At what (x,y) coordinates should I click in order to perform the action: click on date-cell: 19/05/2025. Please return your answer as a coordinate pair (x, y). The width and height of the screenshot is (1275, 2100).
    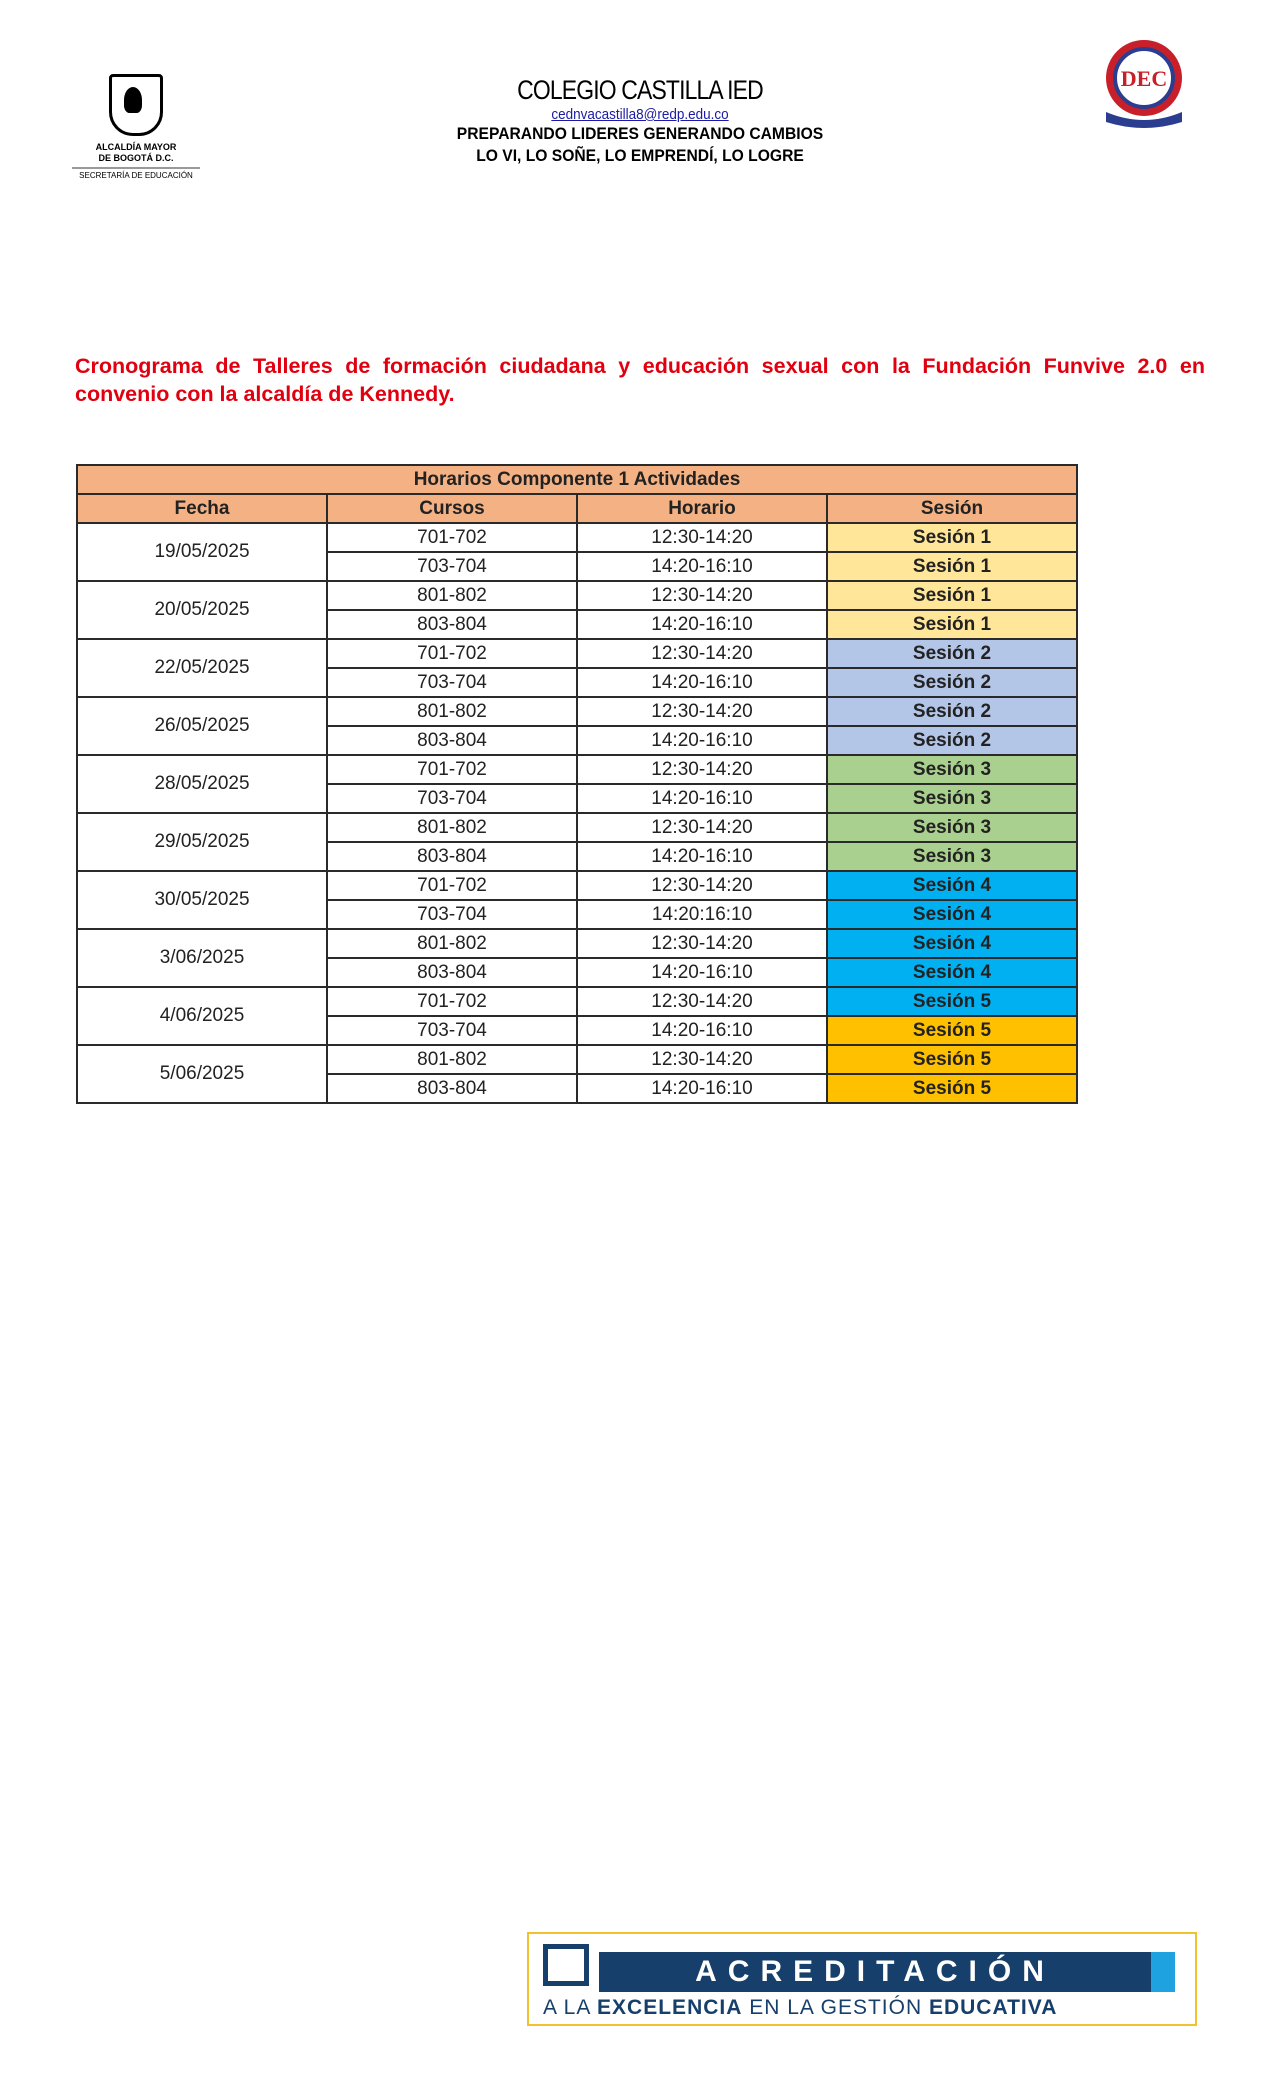
    Looking at the image, I should click on (202, 552).